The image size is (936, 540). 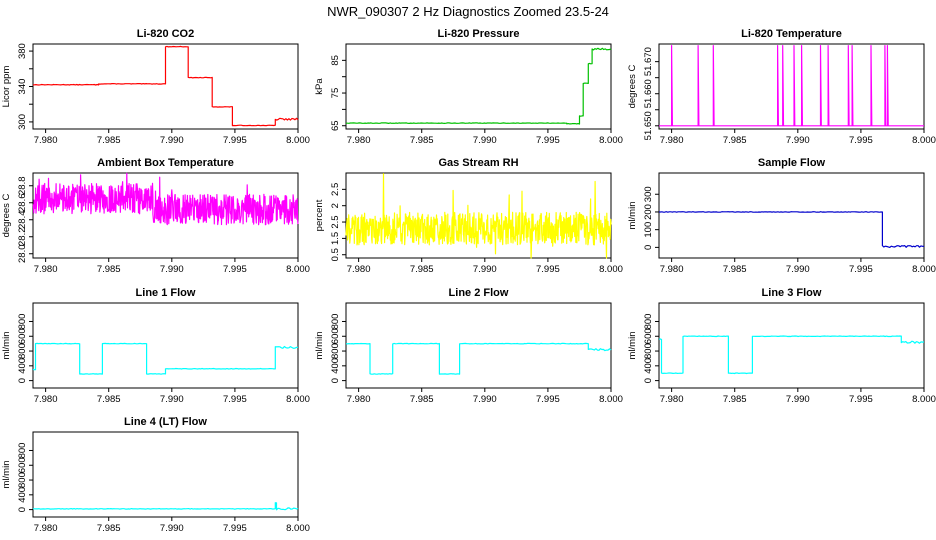 What do you see at coordinates (22, 220) in the screenshot?
I see `y-tick-label: 28.4` at bounding box center [22, 220].